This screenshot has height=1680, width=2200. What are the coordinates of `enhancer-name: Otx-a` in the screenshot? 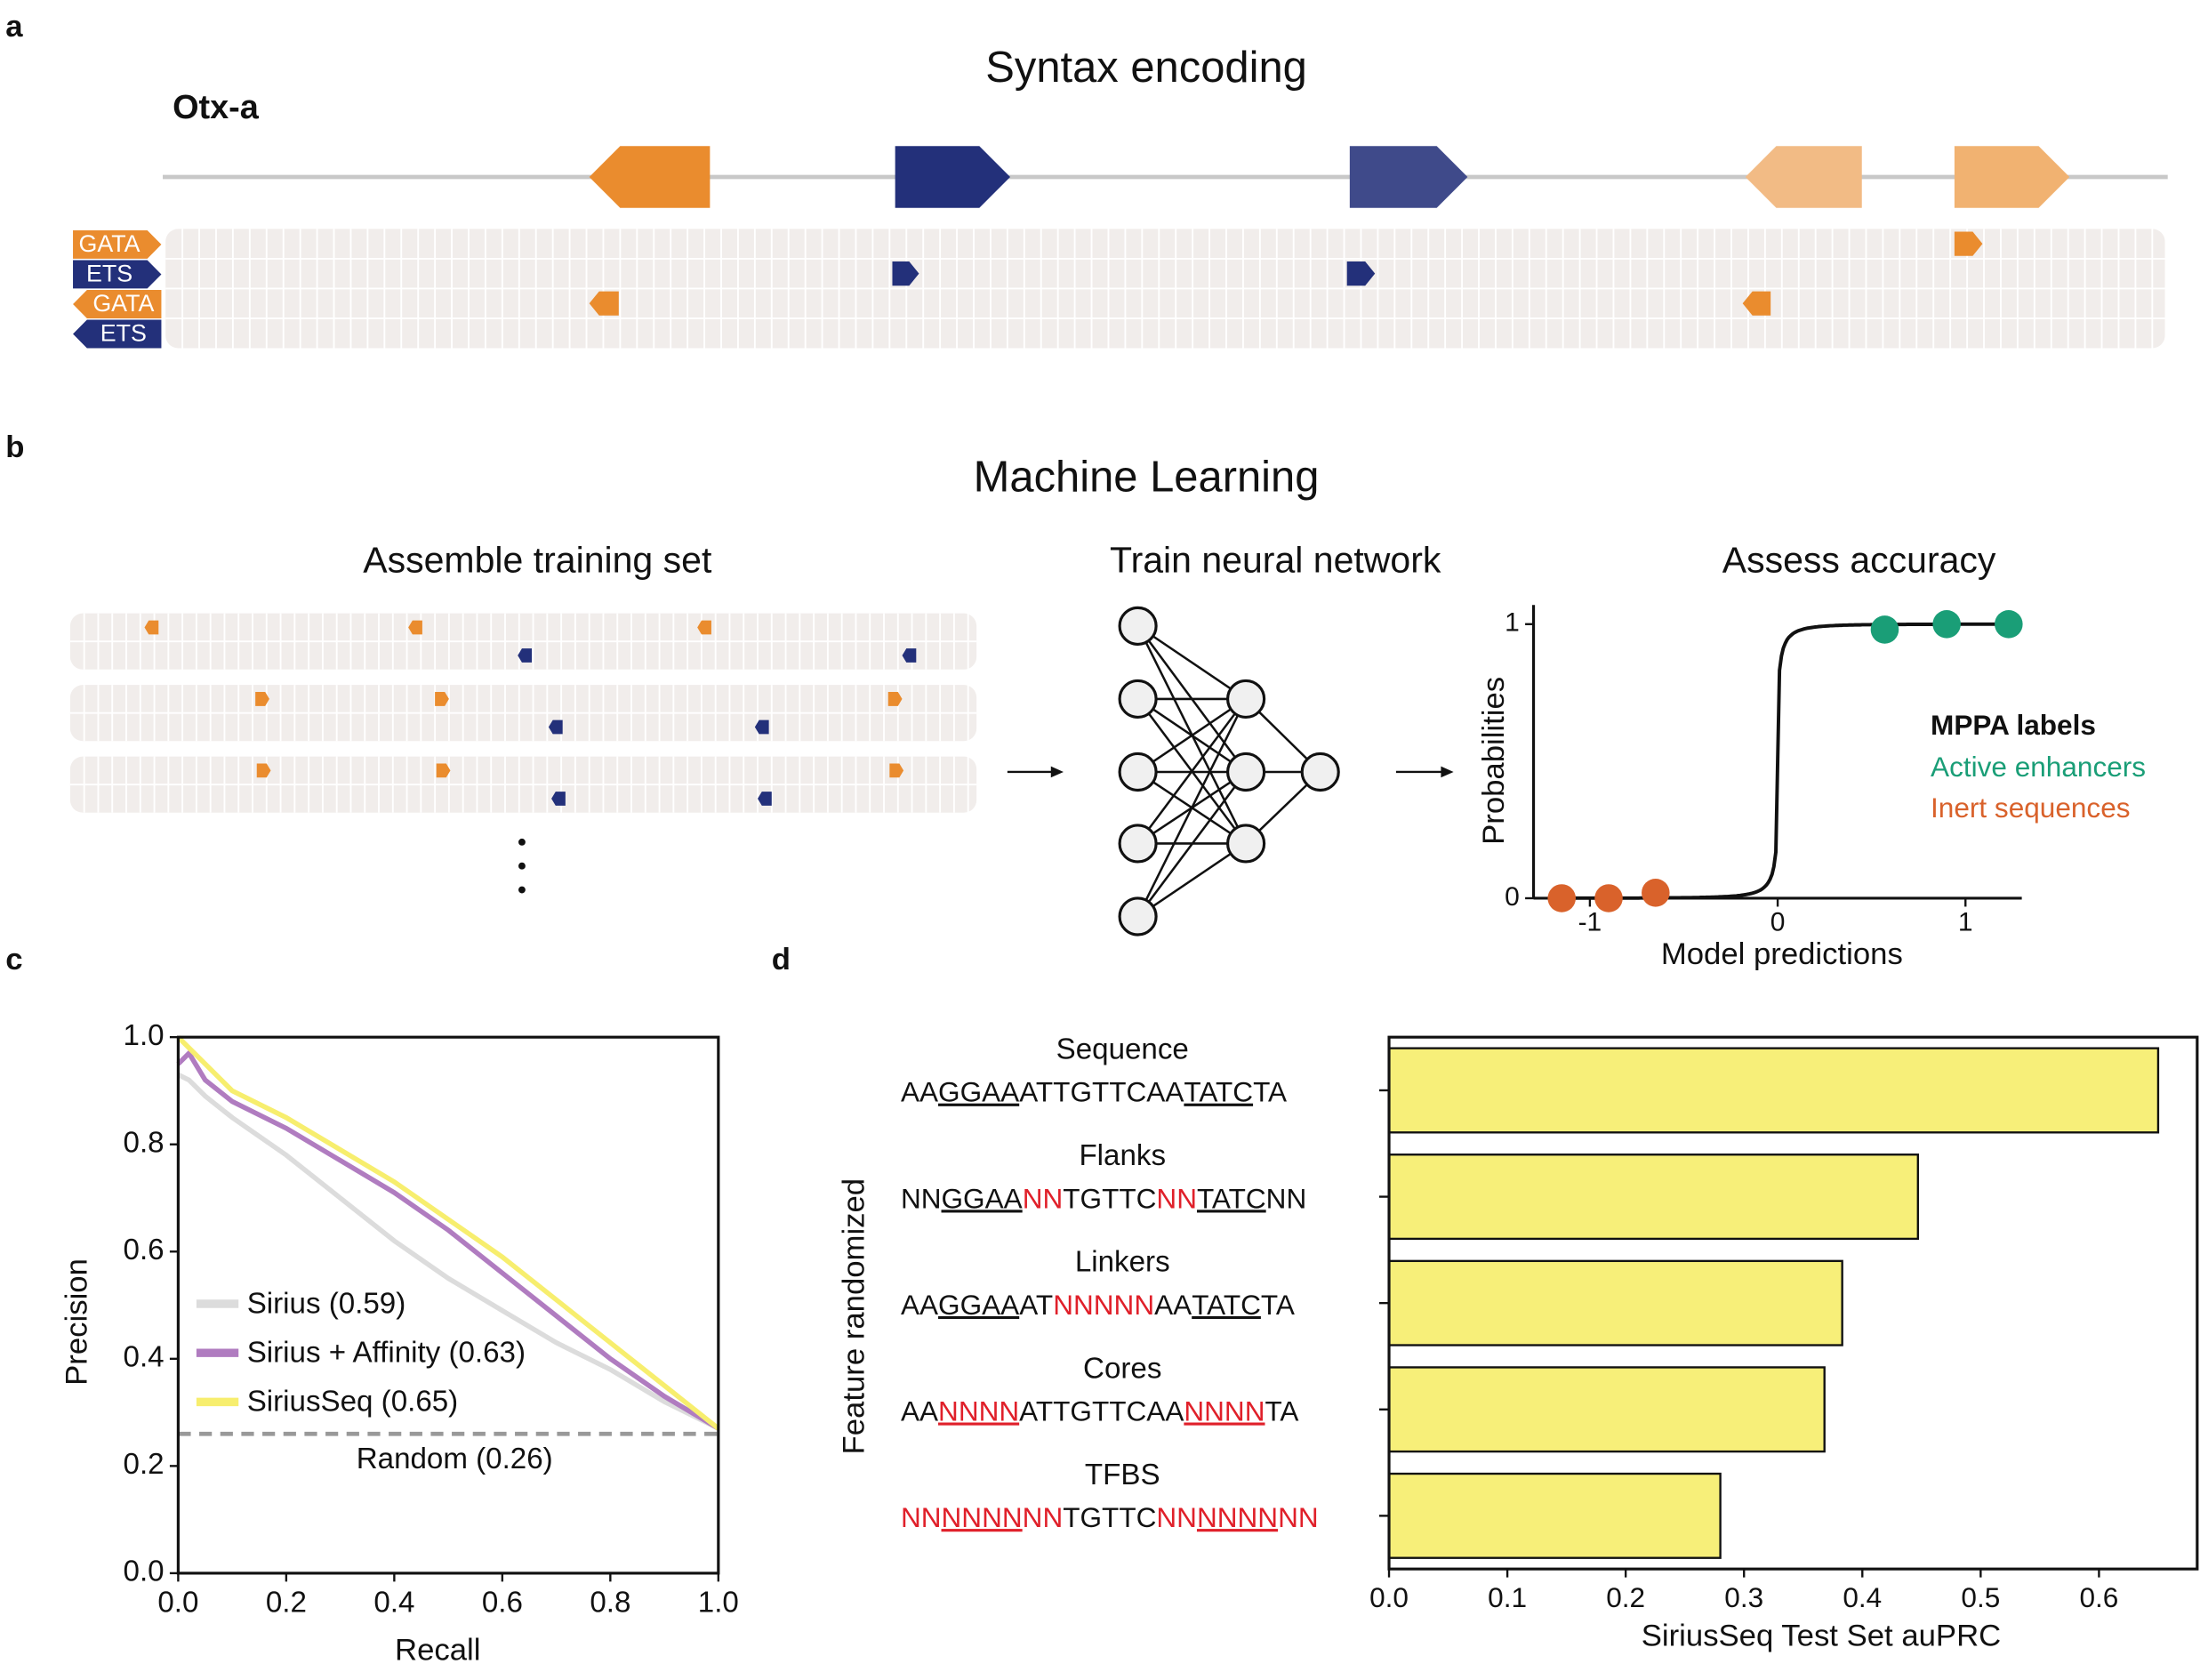 It's located at (216, 107).